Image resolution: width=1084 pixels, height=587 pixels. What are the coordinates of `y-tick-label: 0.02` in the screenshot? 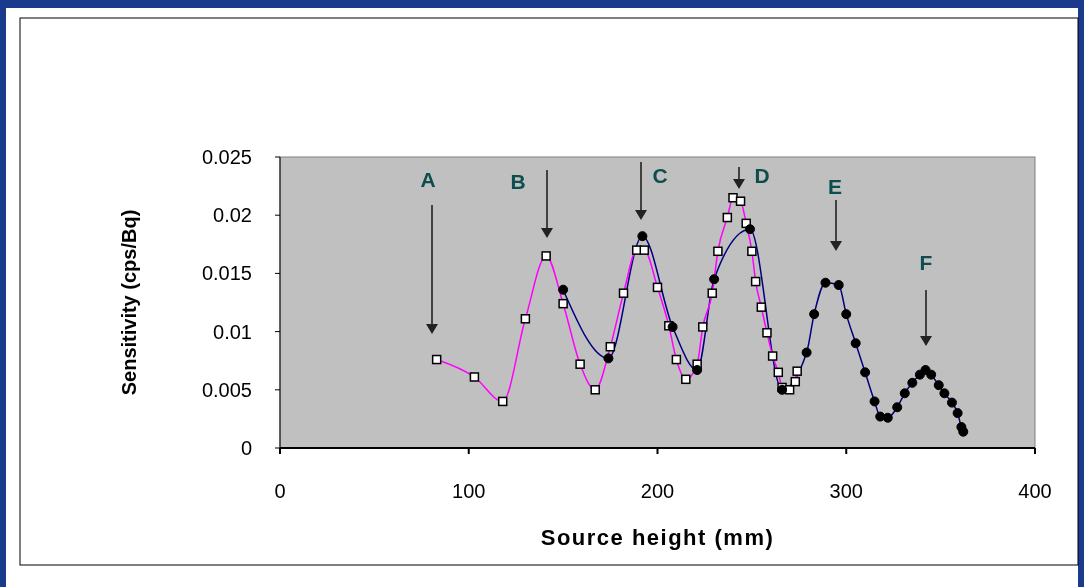 It's located at (232, 215).